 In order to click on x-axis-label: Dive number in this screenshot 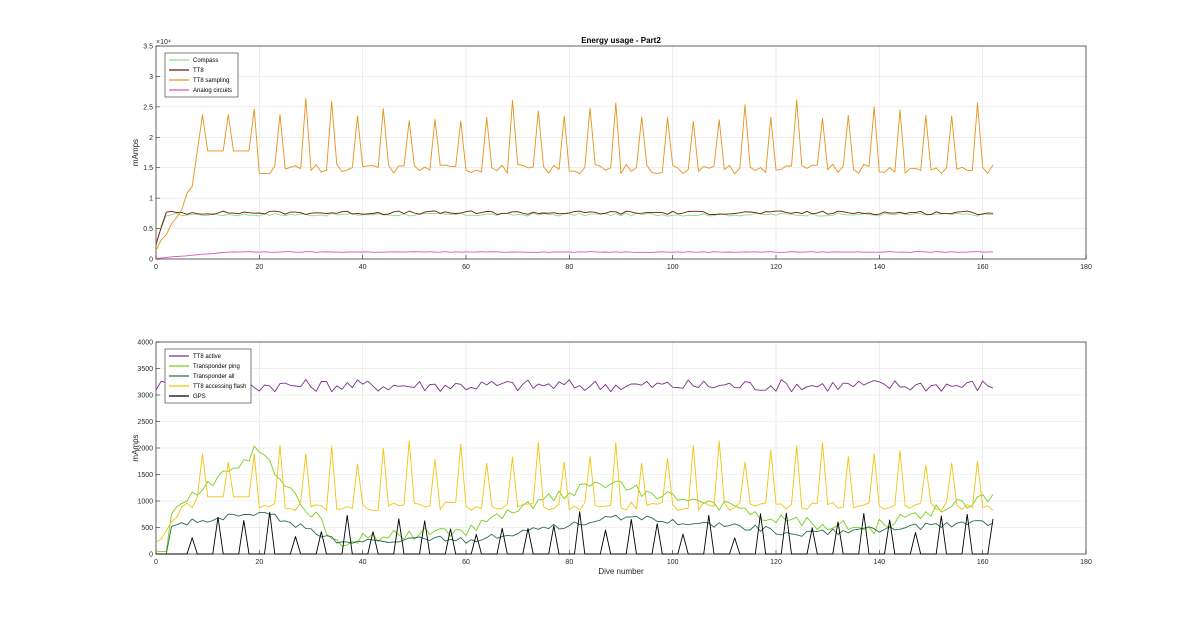, I will do `click(621, 571)`.